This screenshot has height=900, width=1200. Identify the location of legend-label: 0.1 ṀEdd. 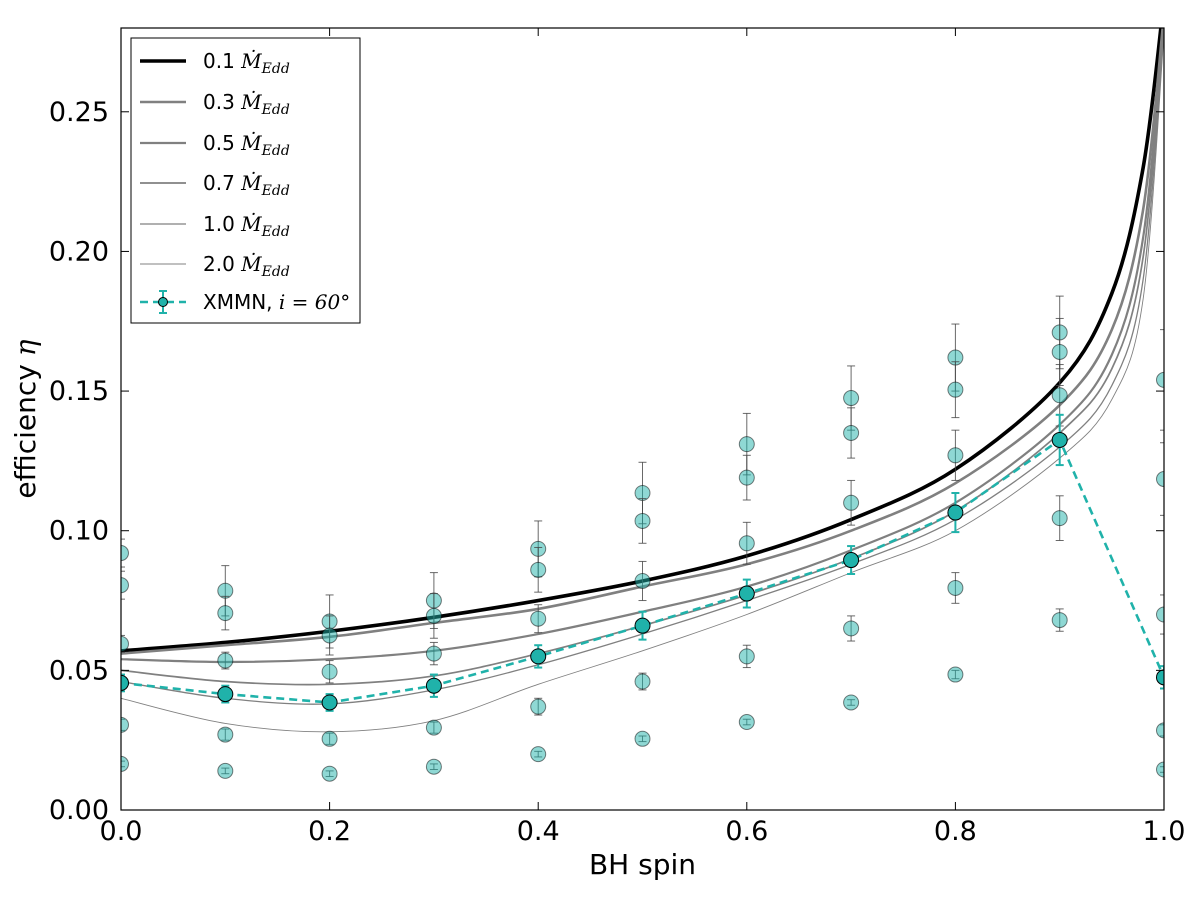
(246, 63).